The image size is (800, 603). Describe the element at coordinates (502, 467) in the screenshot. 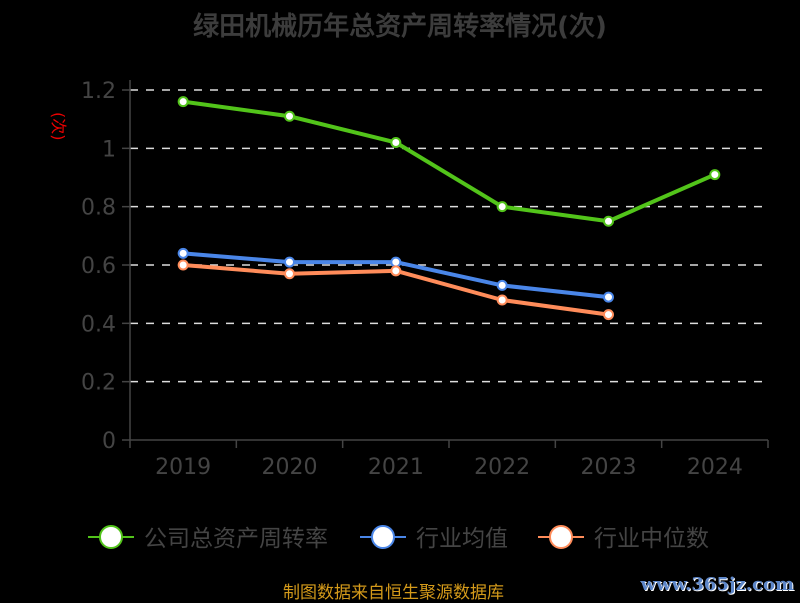

I see `x-tick-label: 2022` at that location.